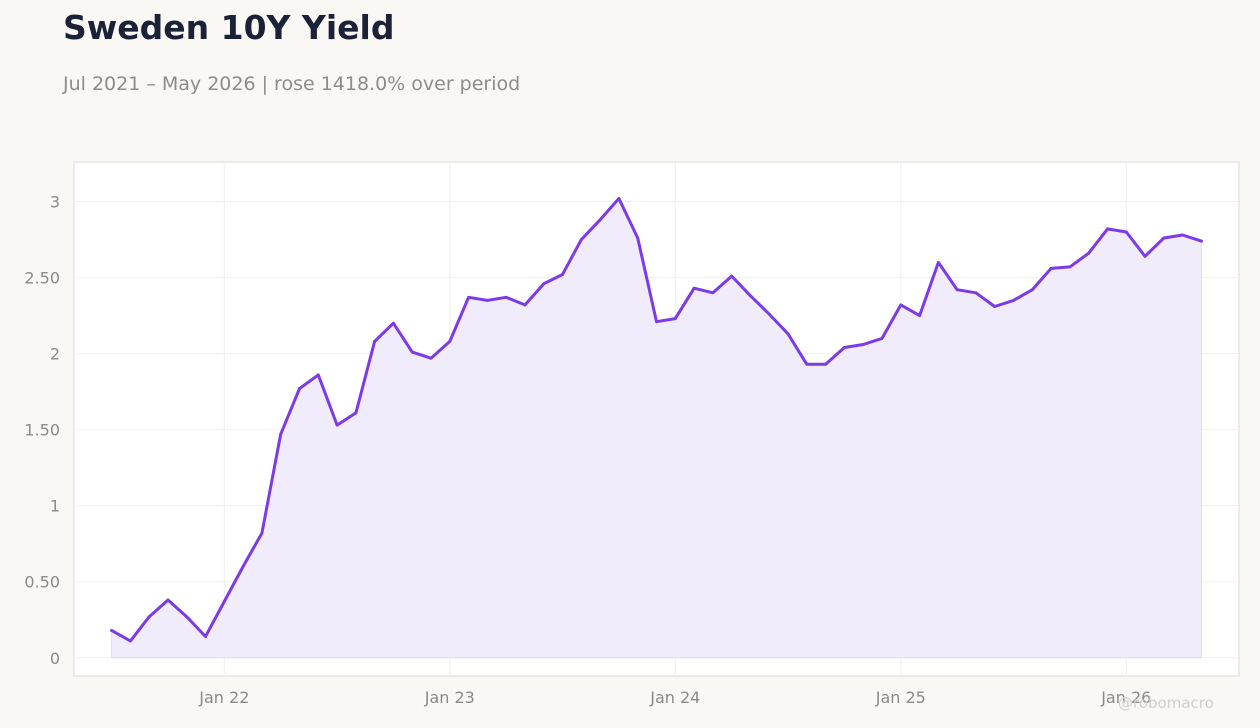  I want to click on chart-title: Sweden 10Y Yield, so click(229, 27).